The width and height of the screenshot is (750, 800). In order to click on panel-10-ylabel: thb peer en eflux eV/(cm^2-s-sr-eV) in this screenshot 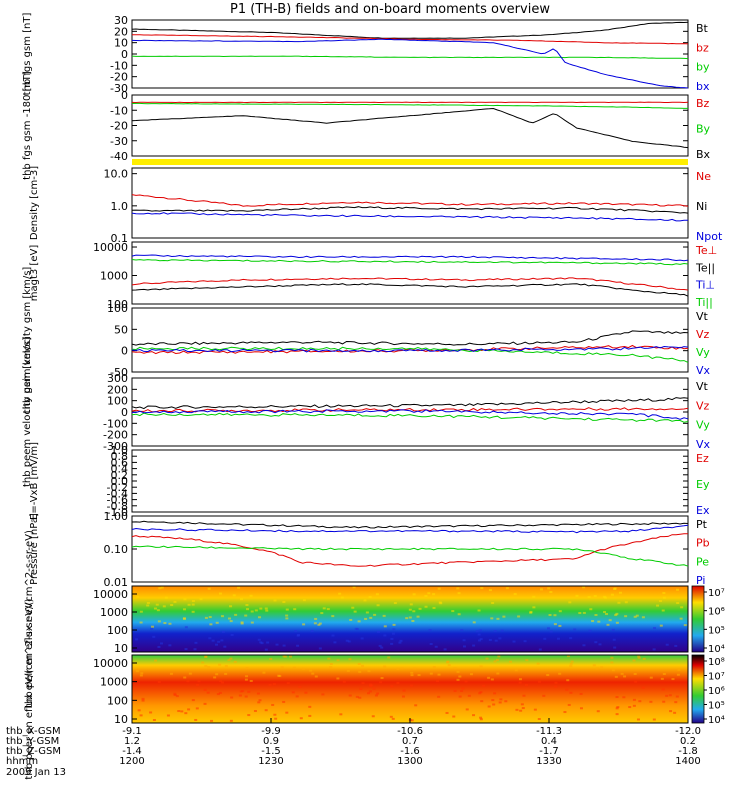, I will do `click(29, 688)`.